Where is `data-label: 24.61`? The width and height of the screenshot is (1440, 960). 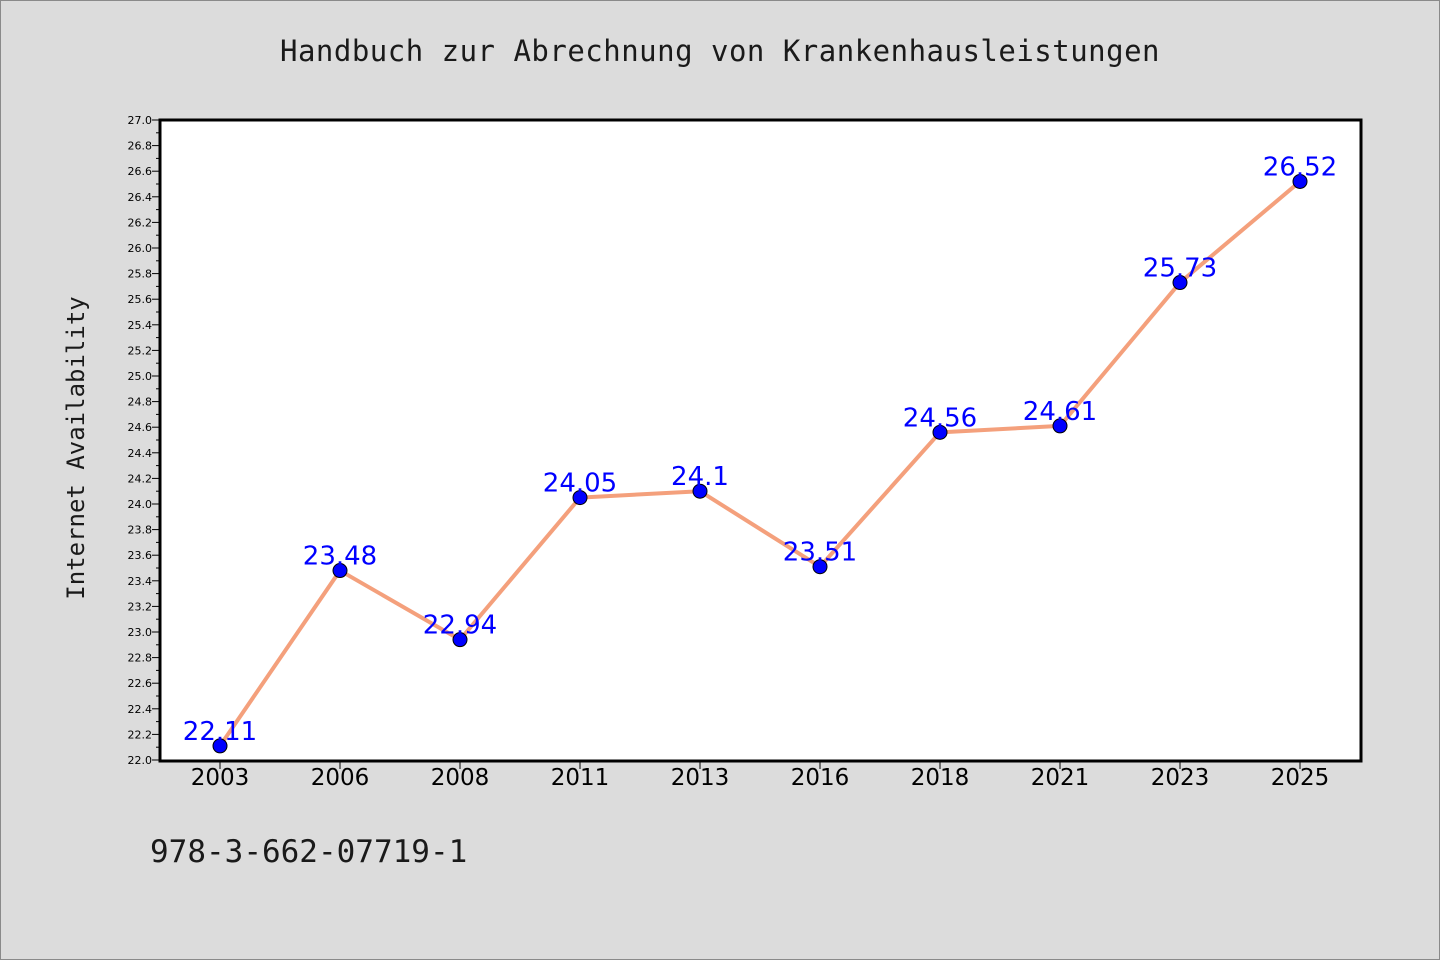
data-label: 24.61 is located at coordinates (1060, 412).